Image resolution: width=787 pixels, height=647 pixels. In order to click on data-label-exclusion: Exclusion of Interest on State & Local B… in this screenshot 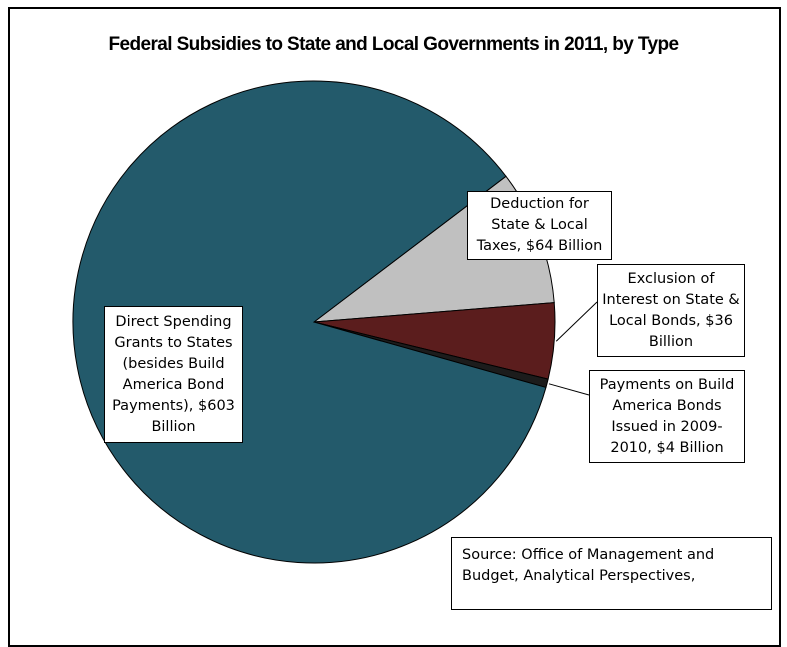, I will do `click(671, 310)`.